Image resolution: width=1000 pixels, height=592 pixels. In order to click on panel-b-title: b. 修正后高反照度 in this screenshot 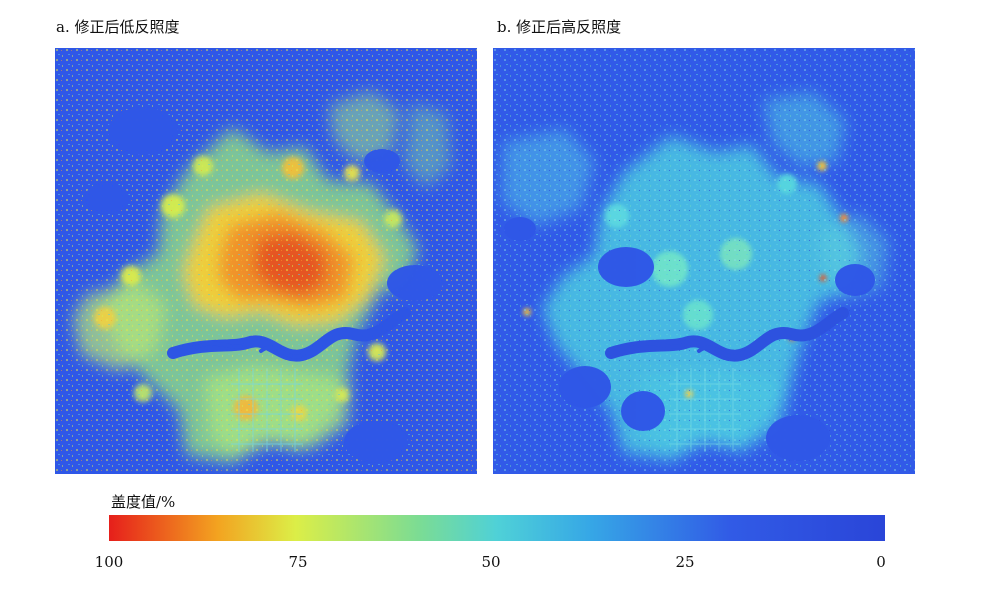, I will do `click(559, 27)`.